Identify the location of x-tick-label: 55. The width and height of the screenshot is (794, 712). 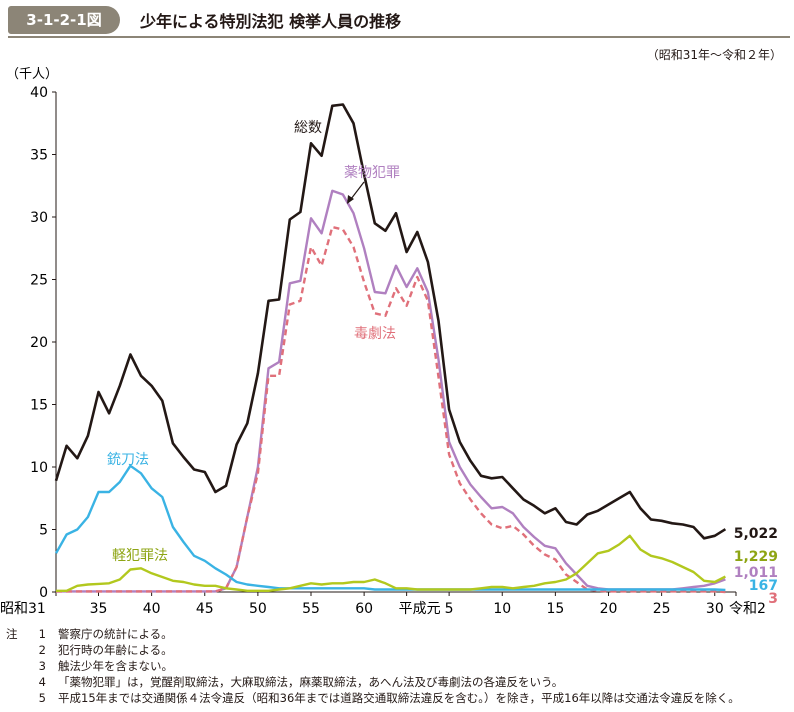
(311, 609).